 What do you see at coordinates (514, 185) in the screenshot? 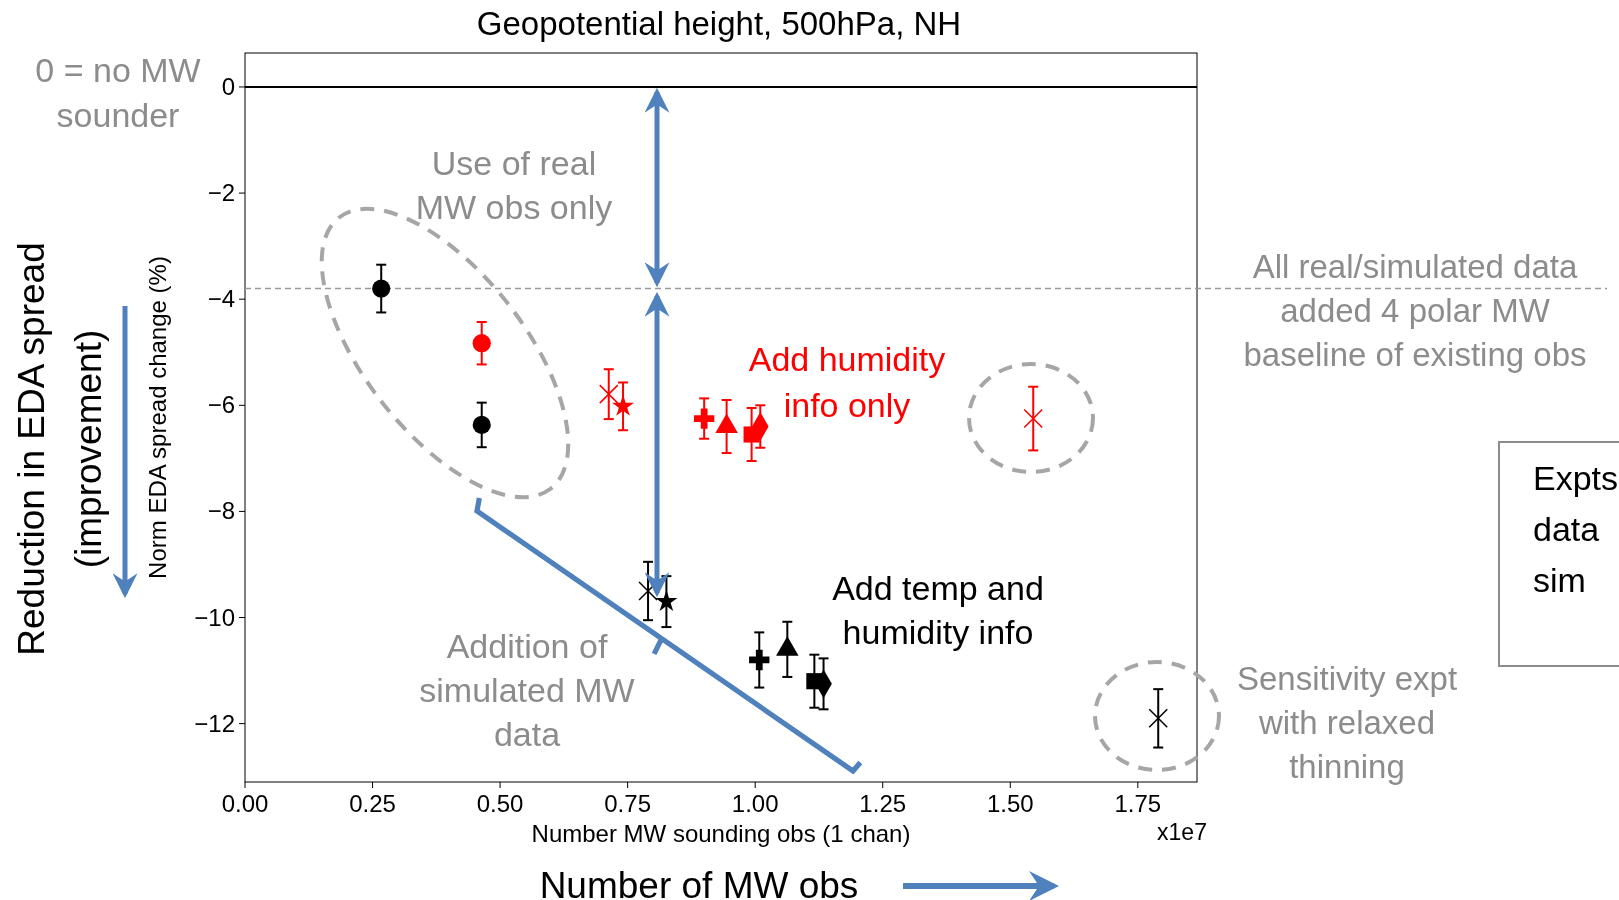
I see `annotation: Use of real MW obs only` at bounding box center [514, 185].